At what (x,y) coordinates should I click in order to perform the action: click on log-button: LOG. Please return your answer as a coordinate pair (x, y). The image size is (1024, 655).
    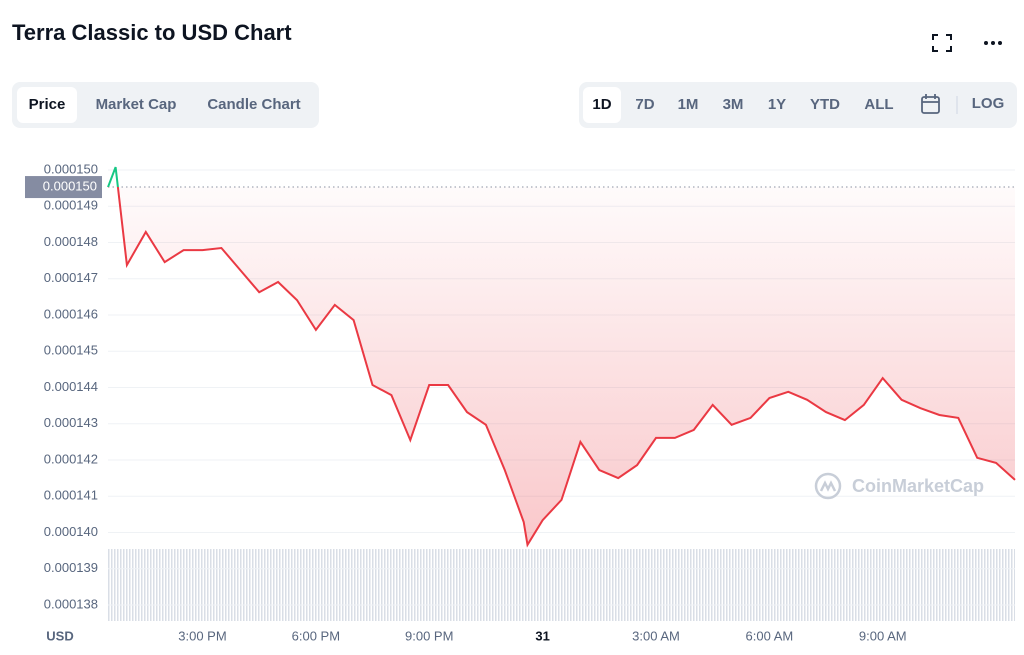
    Looking at the image, I should click on (988, 103).